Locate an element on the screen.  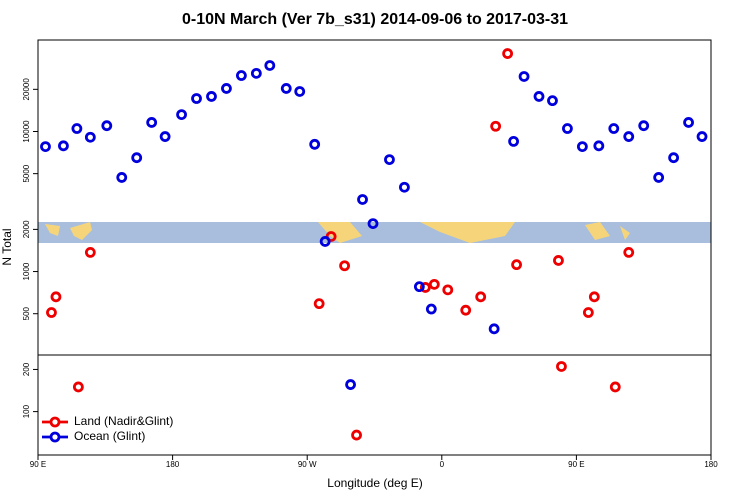
y-tick-label: 10000 is located at coordinates (26, 131).